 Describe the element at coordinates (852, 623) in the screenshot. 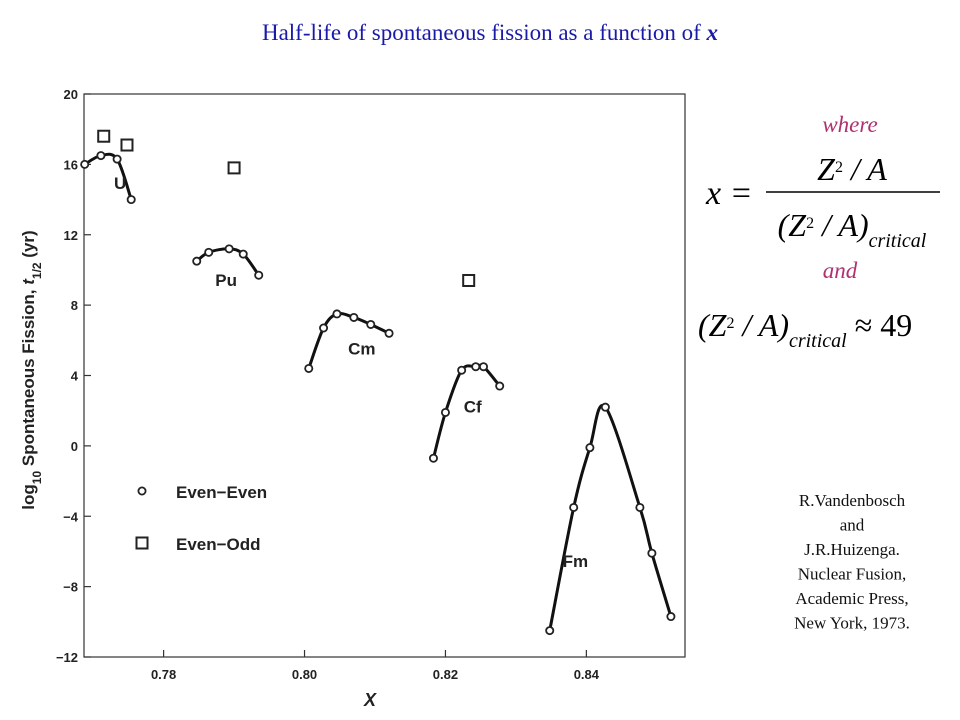

I see `citation-line: New York, 1973.` at that location.